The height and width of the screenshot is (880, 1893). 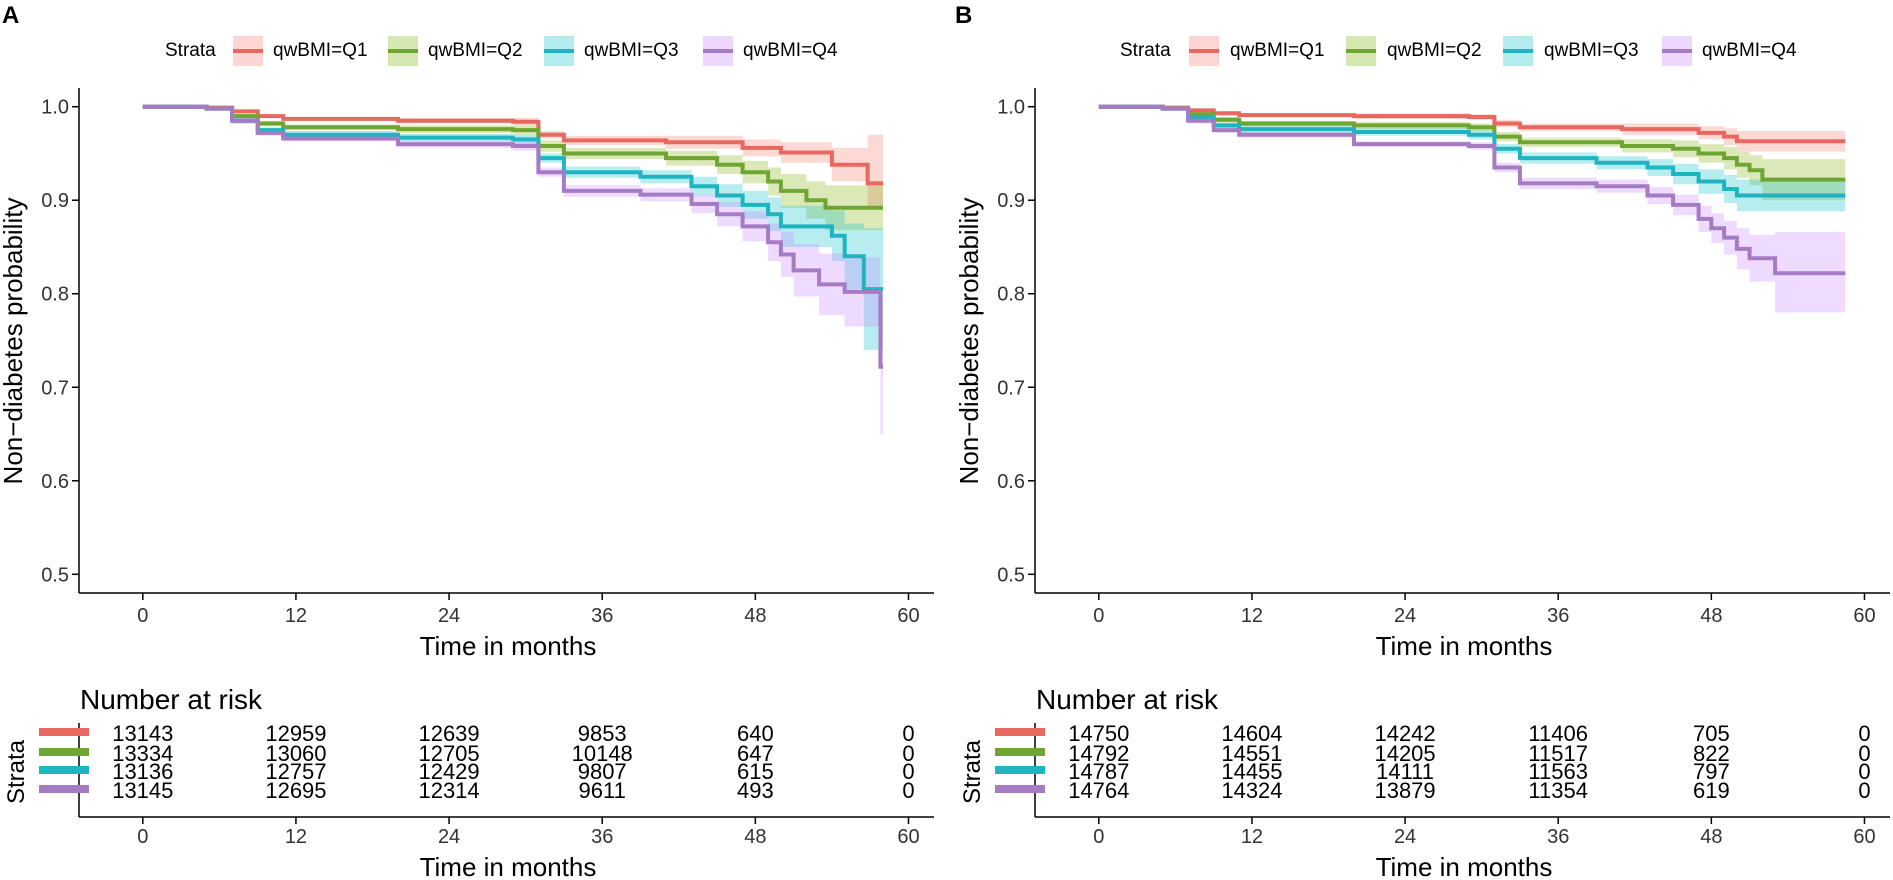 What do you see at coordinates (963, 15) in the screenshot?
I see `panel-b-label: B` at bounding box center [963, 15].